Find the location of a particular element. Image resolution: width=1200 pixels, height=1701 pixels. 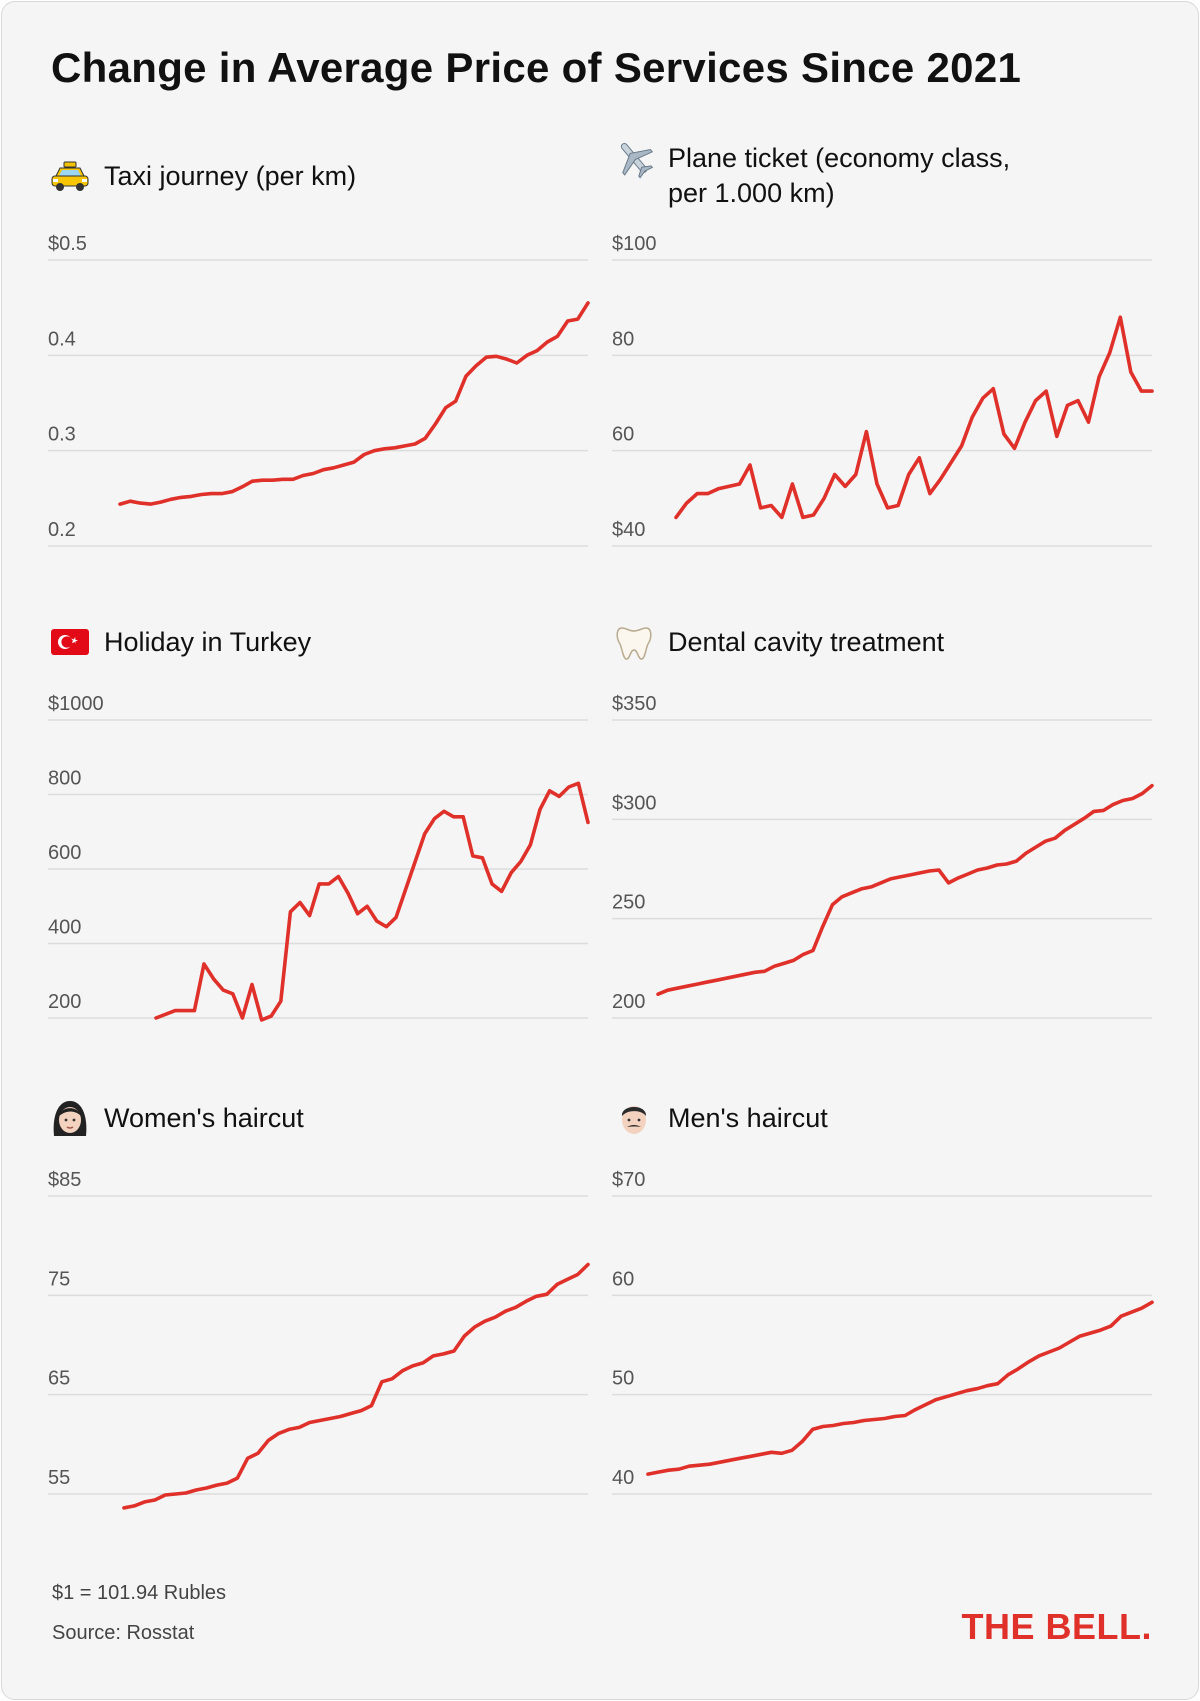

y-tick-label: 50 is located at coordinates (623, 1379).